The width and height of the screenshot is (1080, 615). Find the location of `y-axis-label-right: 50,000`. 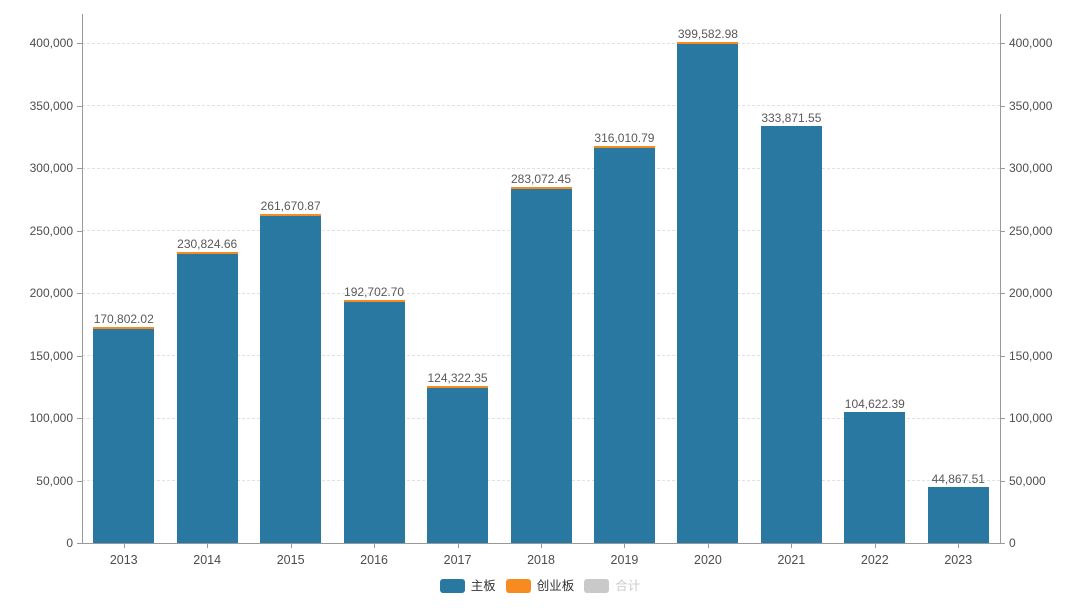

y-axis-label-right: 50,000 is located at coordinates (1027, 480).